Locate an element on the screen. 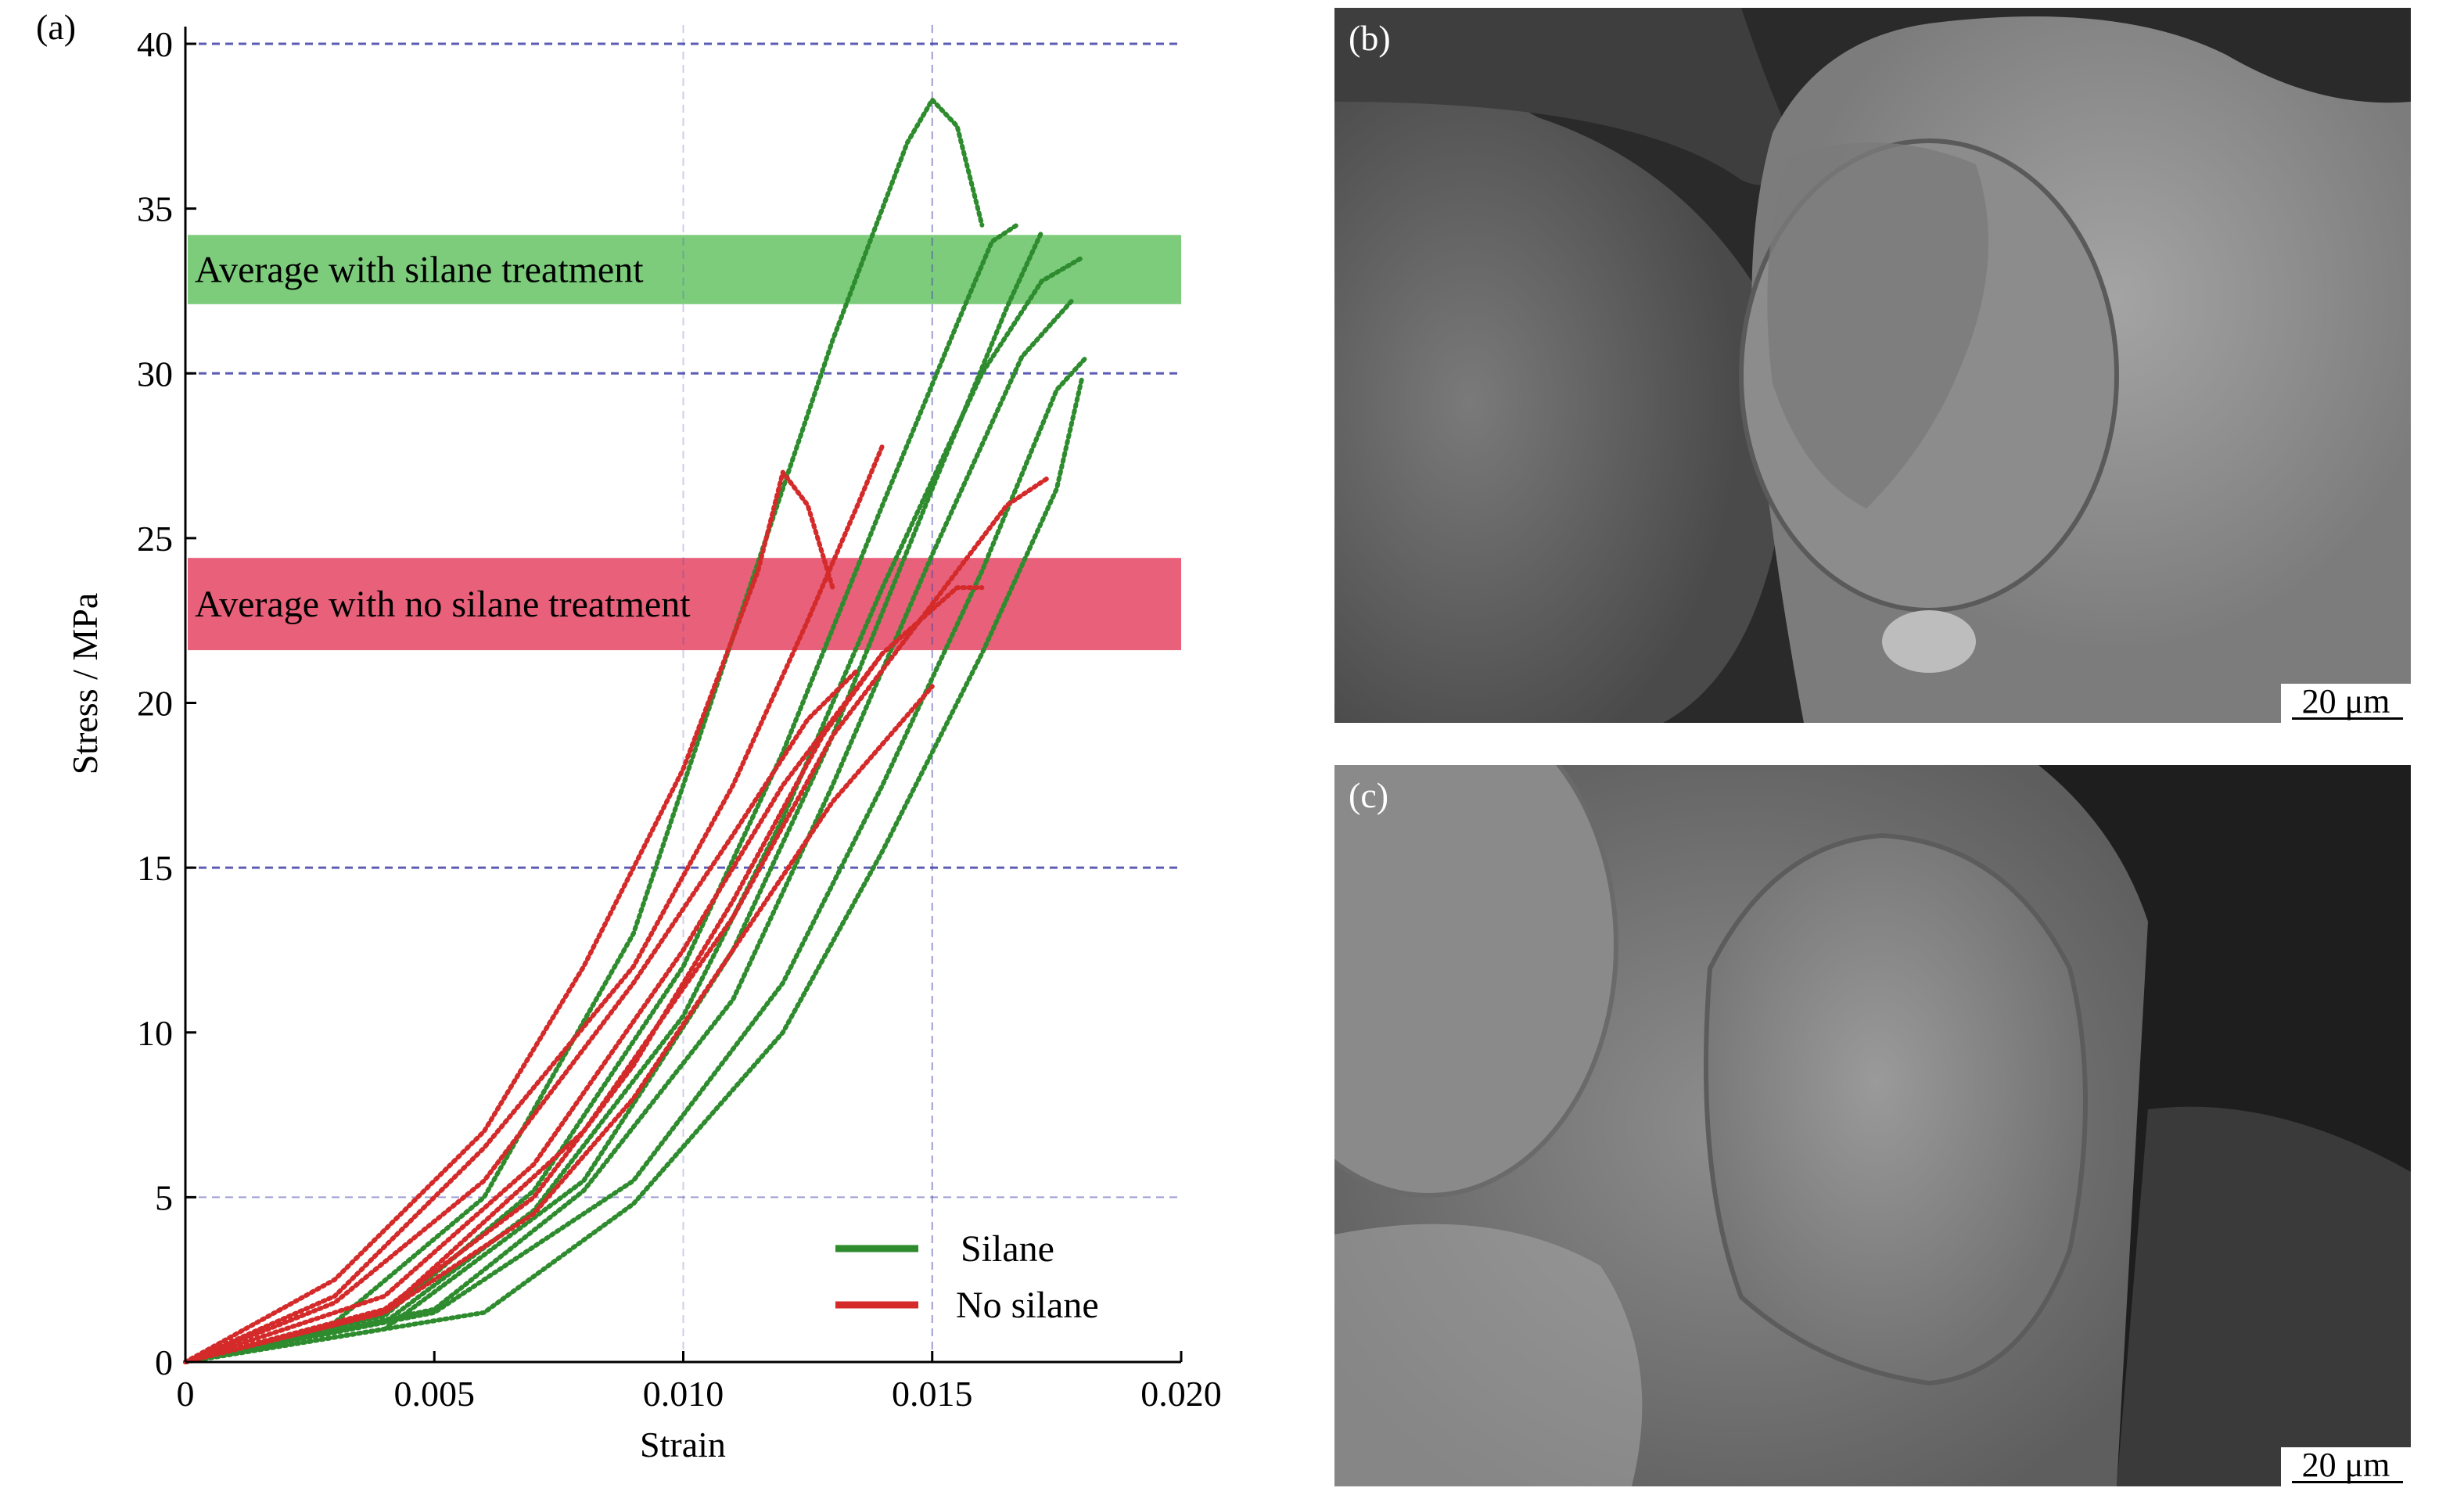 The width and height of the screenshot is (2464, 1495). average-bands is located at coordinates (684, 443).